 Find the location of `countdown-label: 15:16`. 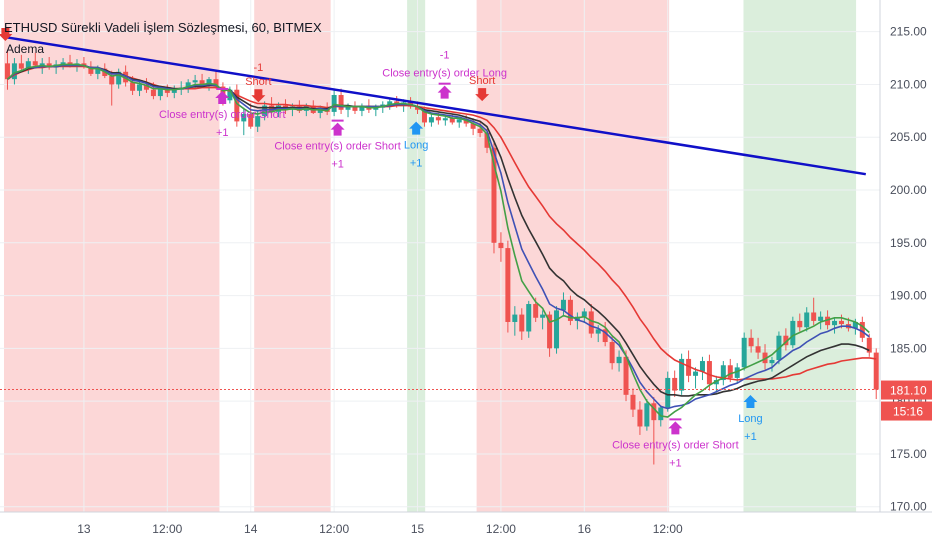

countdown-label: 15:16 is located at coordinates (908, 412).